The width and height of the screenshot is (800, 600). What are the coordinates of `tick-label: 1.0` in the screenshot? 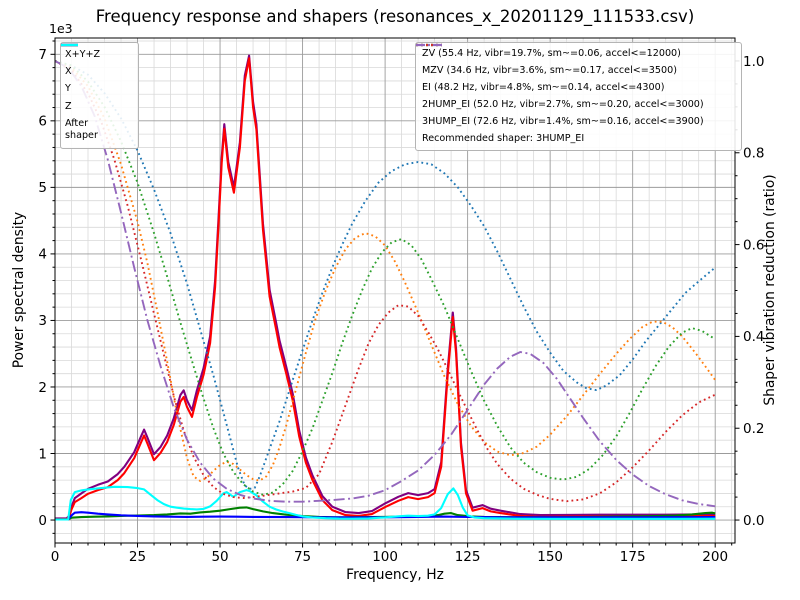 It's located at (753, 62).